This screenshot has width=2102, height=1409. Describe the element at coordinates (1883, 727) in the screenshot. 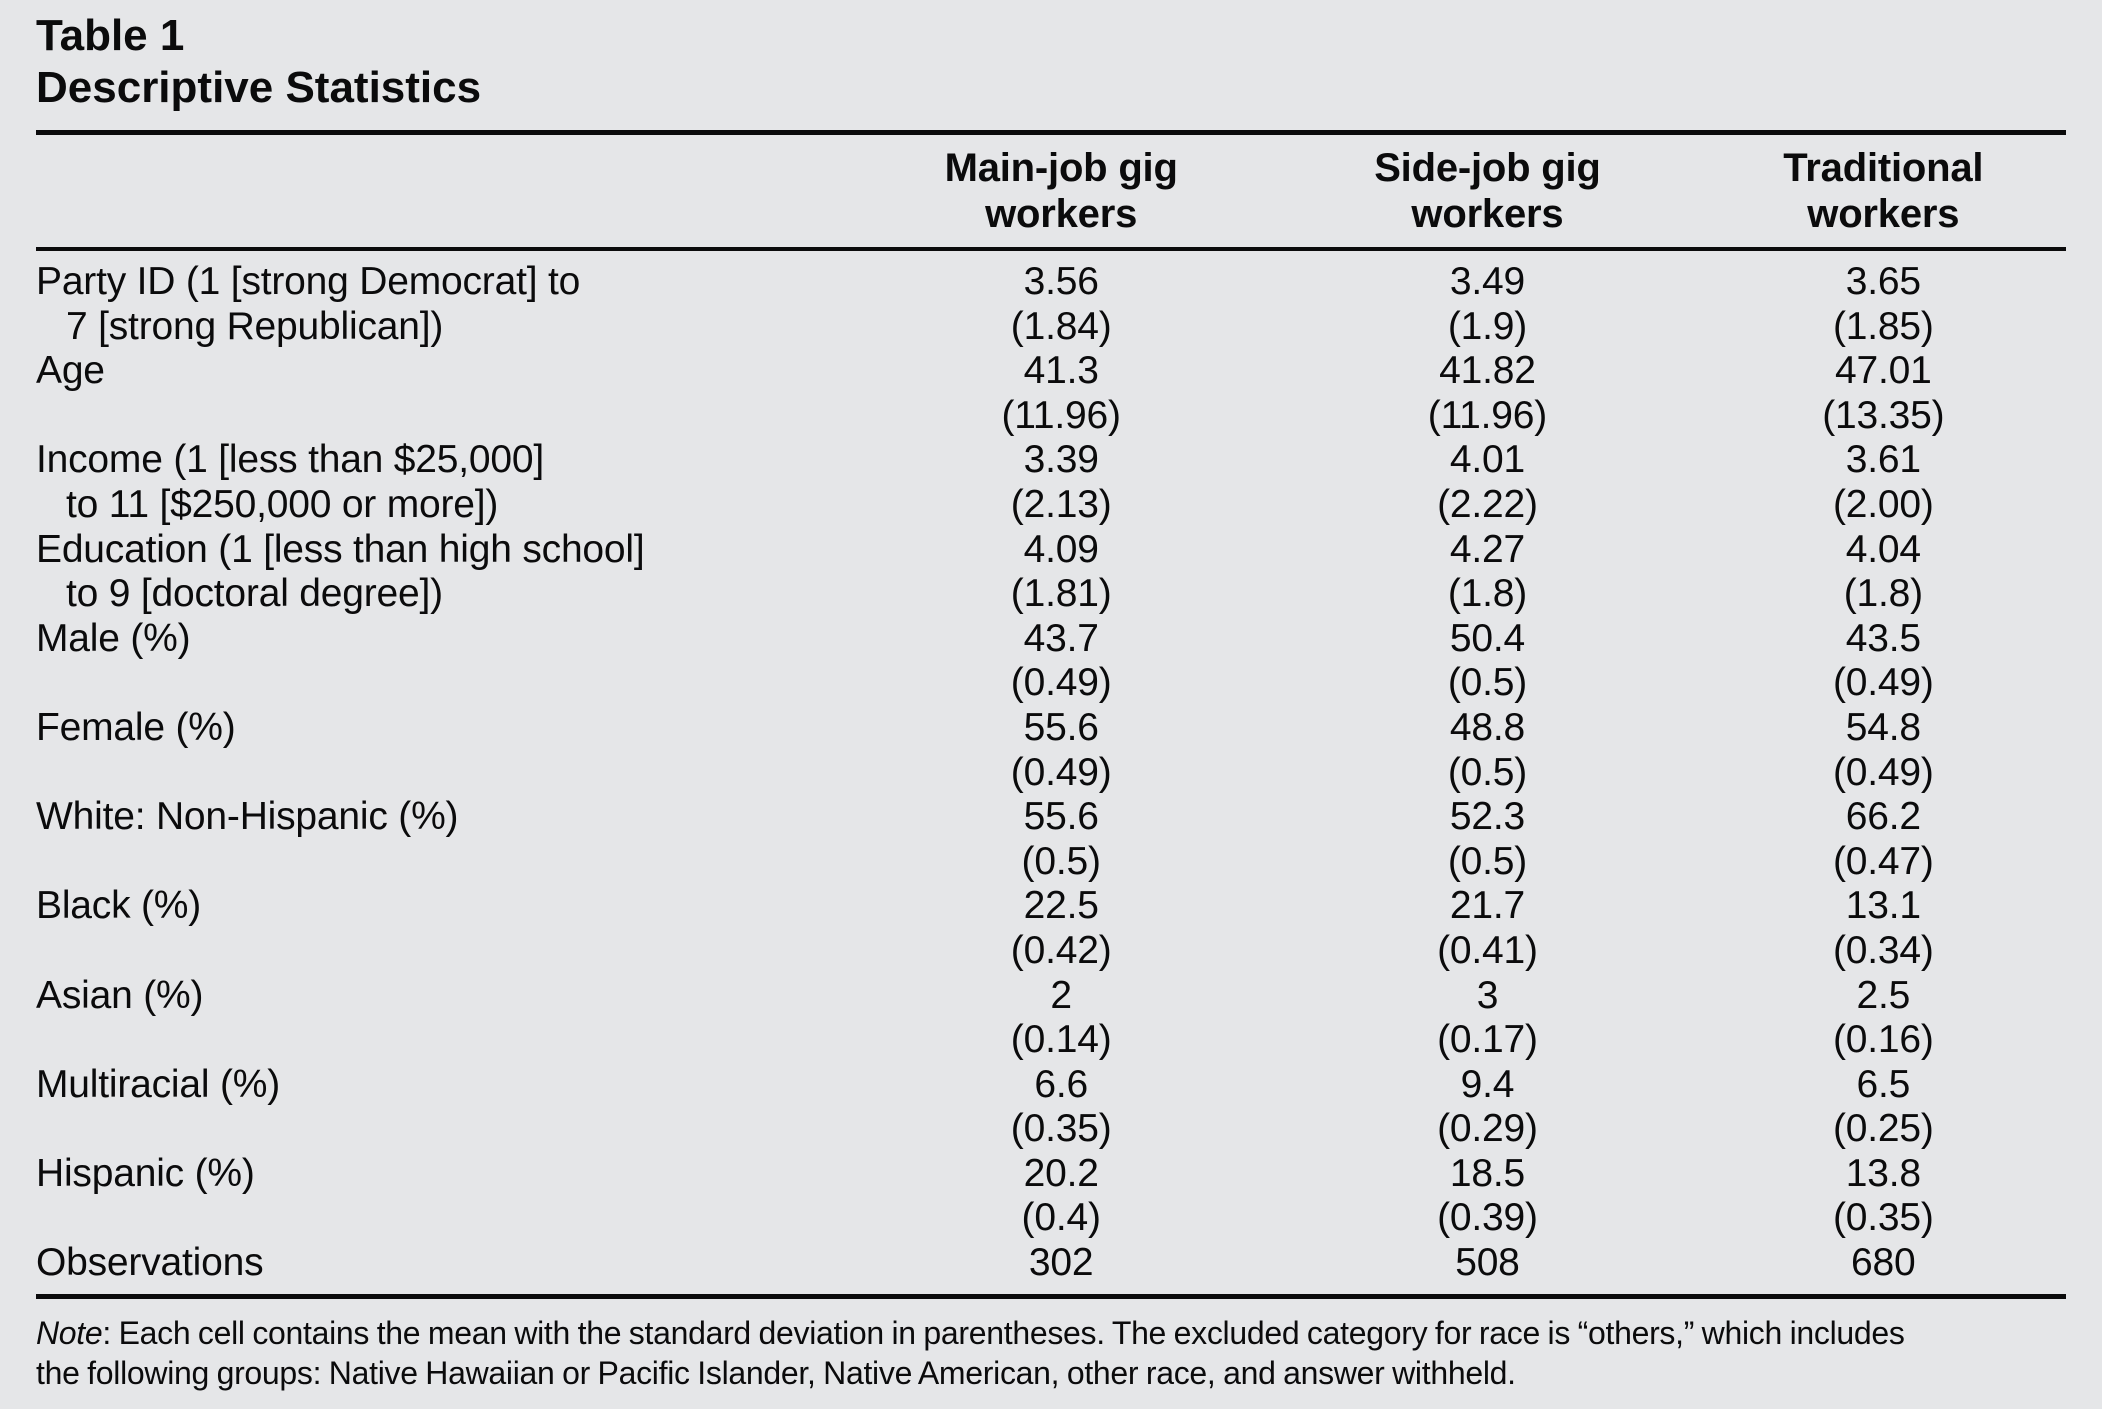

I see `mean-value: 54.8` at that location.